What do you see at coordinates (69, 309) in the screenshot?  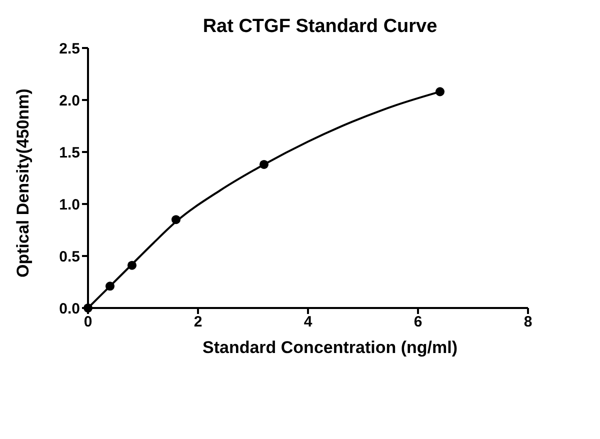 I see `y-tick-label: 0.0` at bounding box center [69, 309].